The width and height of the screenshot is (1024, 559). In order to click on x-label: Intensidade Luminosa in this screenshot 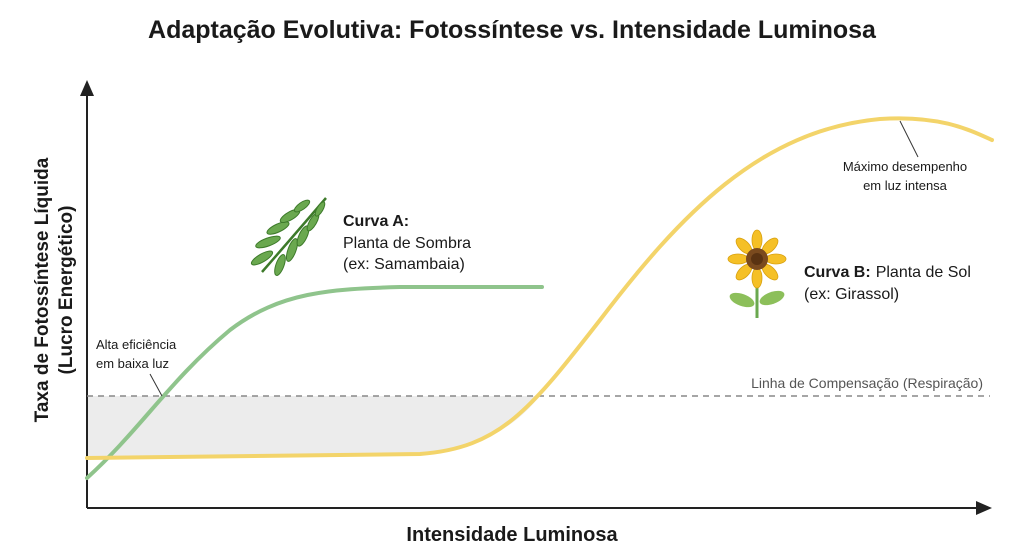, I will do `click(512, 535)`.